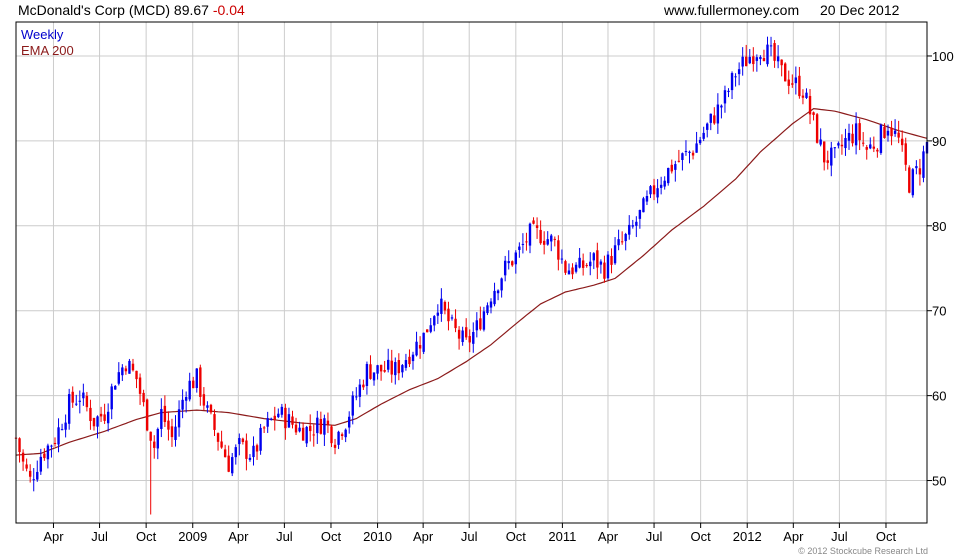 Image resolution: width=980 pixels, height=560 pixels. Describe the element at coordinates (608, 536) in the screenshot. I see `x-tick-label: Apr` at that location.